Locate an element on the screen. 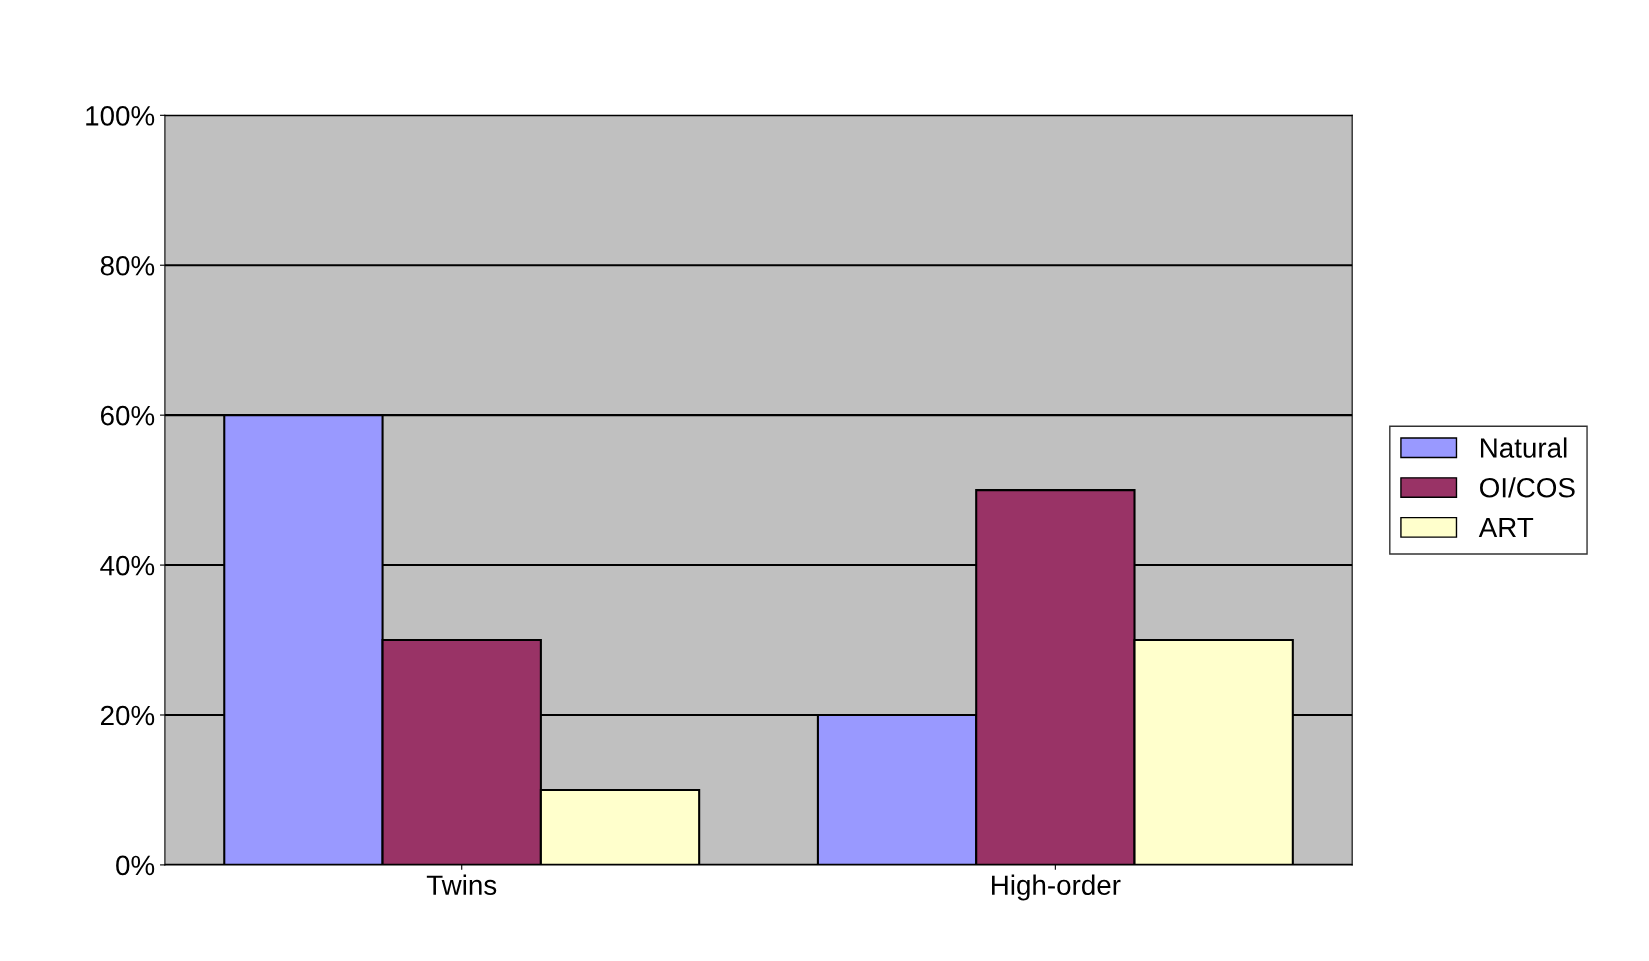 The height and width of the screenshot is (961, 1649). legend-label: Natural is located at coordinates (1523, 447).